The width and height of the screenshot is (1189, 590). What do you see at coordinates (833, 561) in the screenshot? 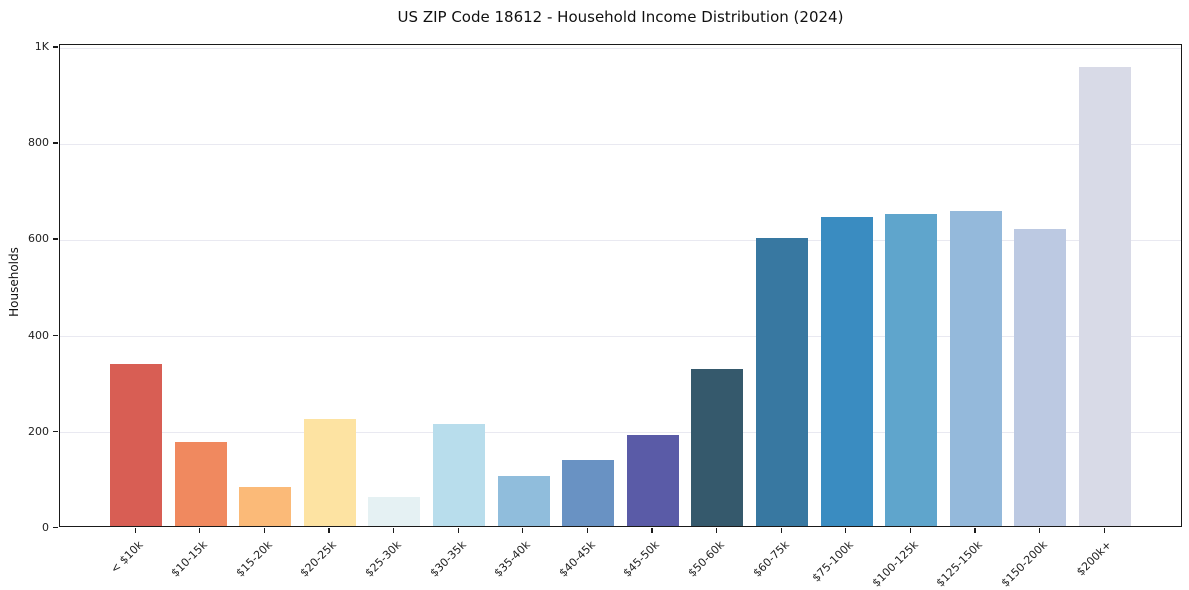
I see `x-tick-label: $75-100k` at bounding box center [833, 561].